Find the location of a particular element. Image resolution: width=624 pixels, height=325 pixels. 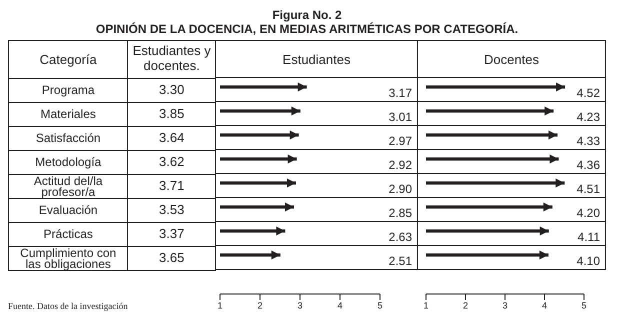

data-label: 4.10 is located at coordinates (588, 261).